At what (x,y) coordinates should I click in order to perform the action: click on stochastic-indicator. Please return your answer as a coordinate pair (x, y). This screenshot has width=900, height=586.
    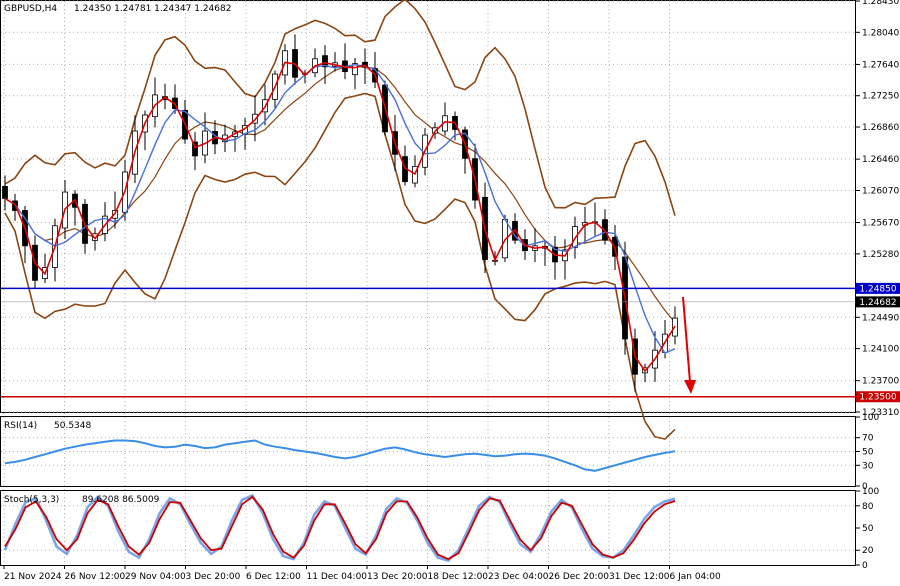
    Looking at the image, I should click on (428, 528).